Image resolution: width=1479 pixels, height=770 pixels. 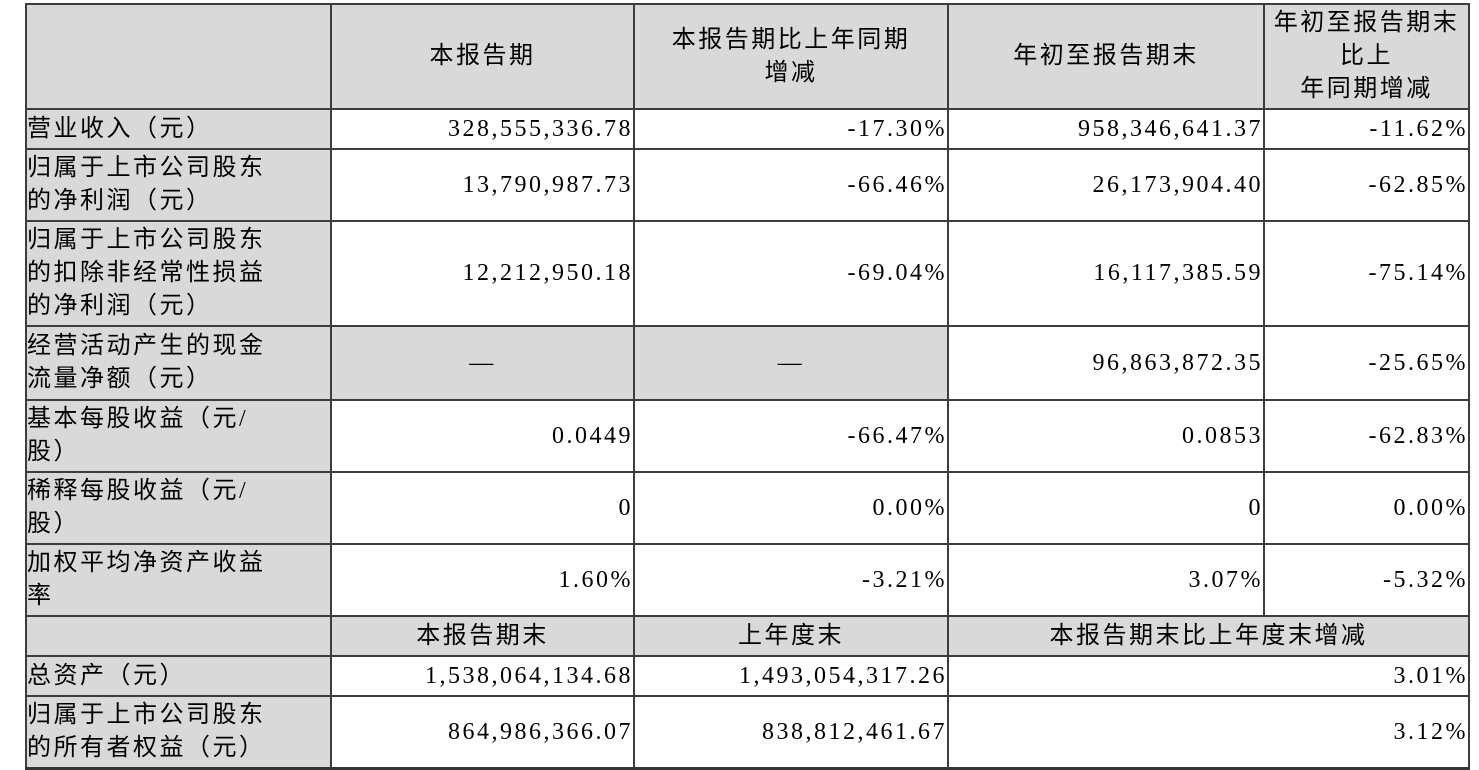 I want to click on row-label-cell: 基本每股收益（元/ 股）, so click(x=178, y=436).